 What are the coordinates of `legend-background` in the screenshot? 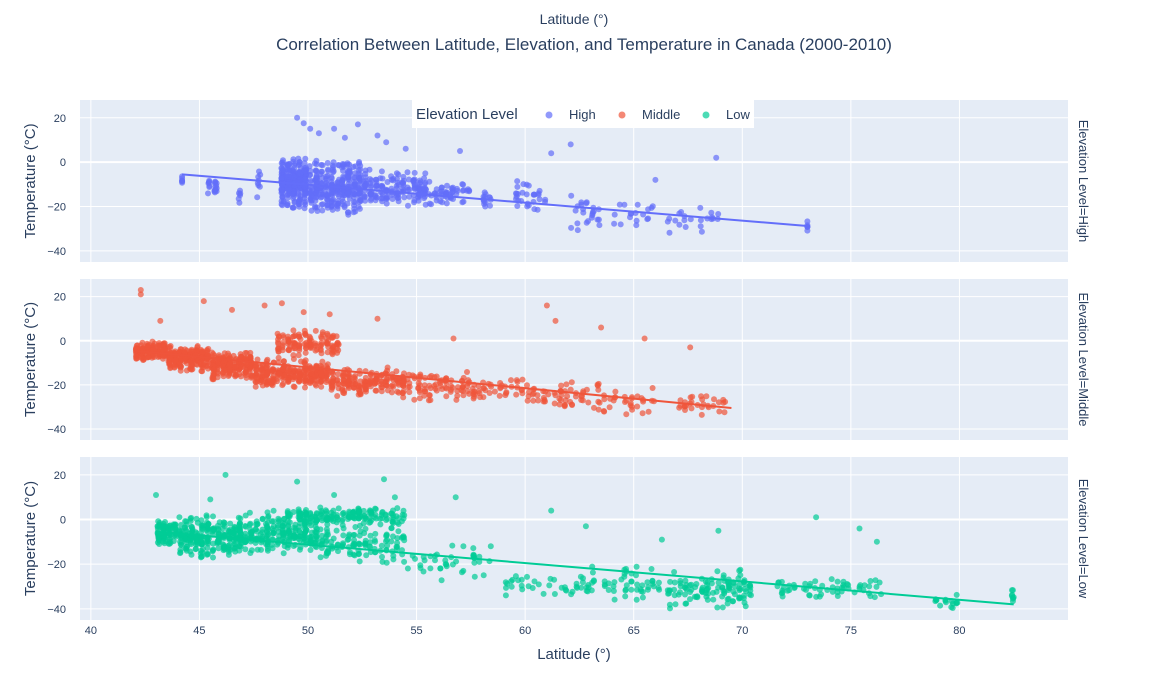 It's located at (583, 114).